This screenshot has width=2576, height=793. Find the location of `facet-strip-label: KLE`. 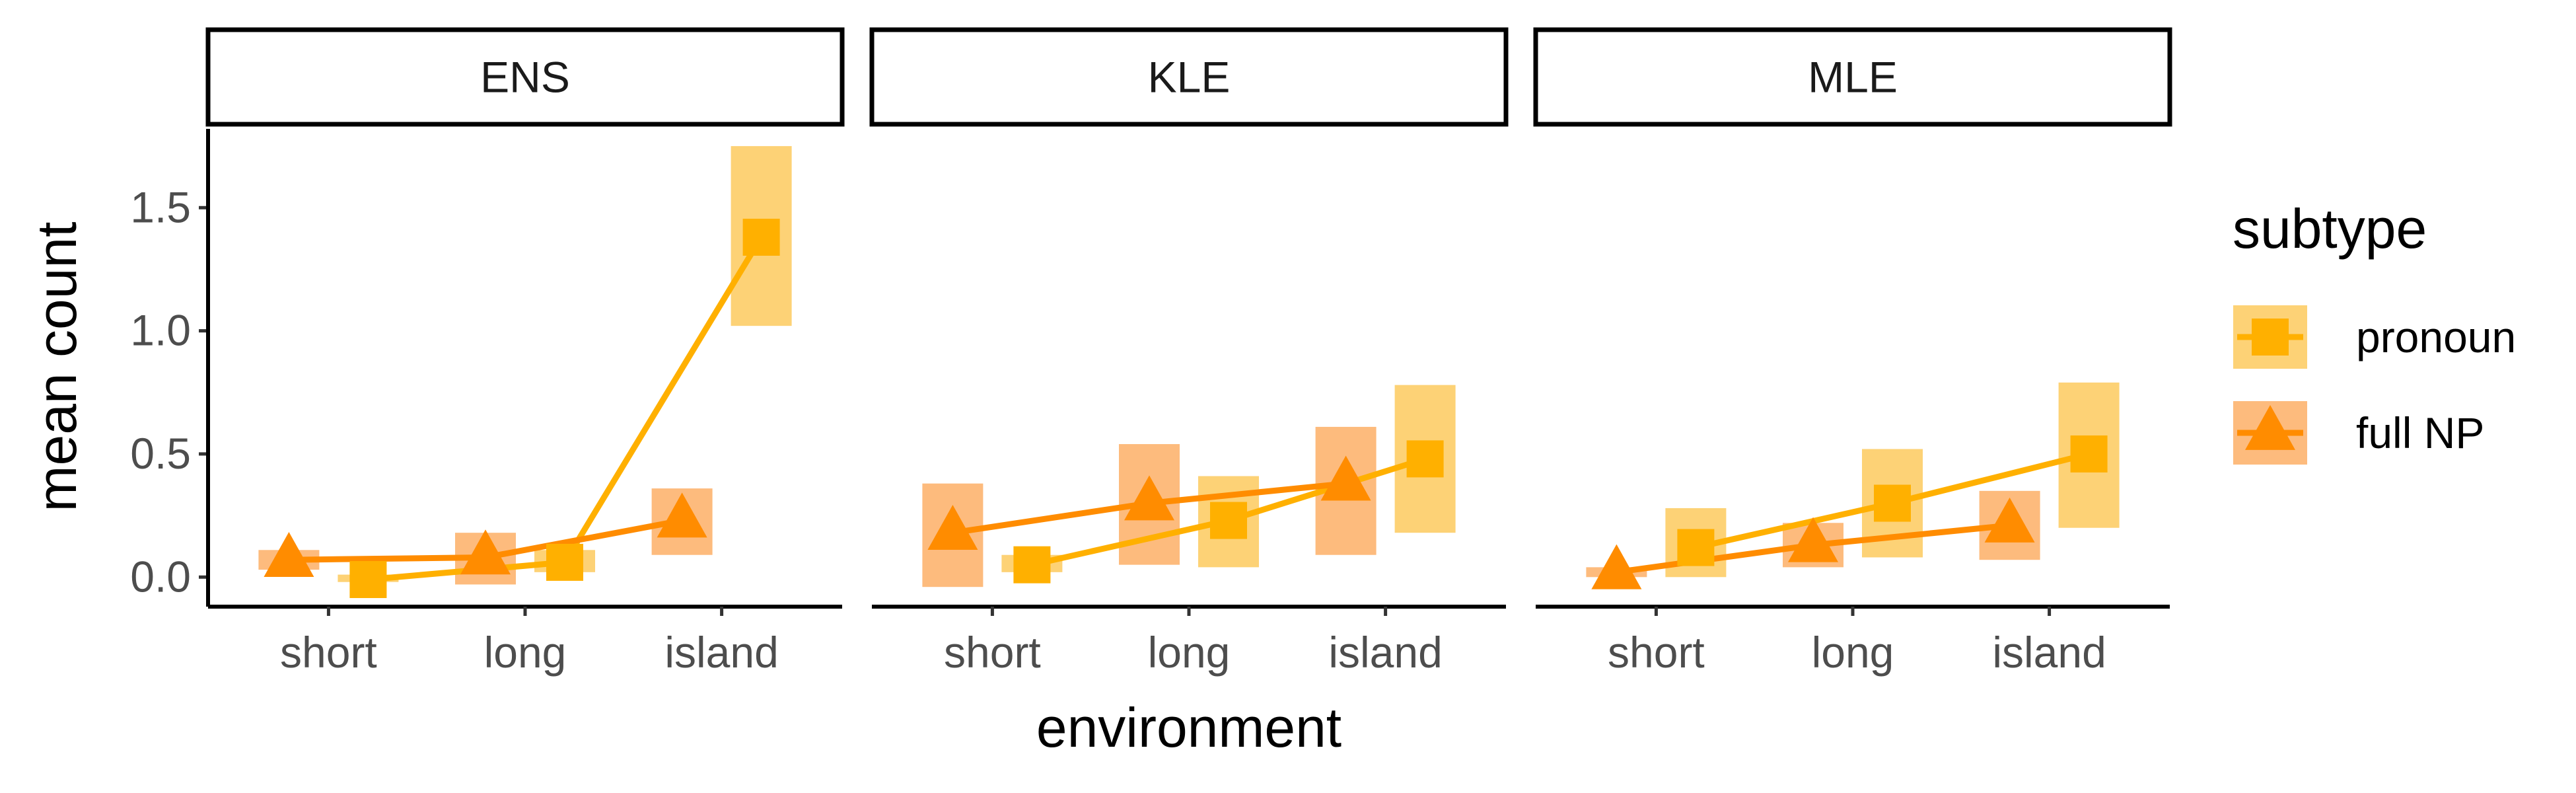

facet-strip-label: KLE is located at coordinates (1189, 77).